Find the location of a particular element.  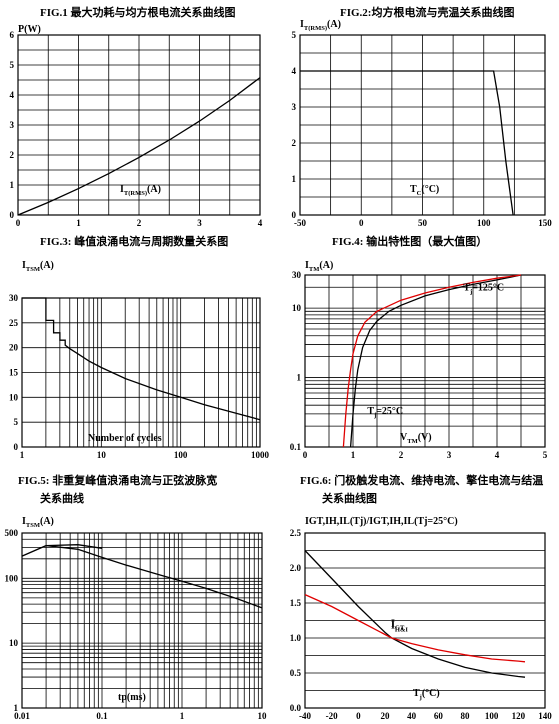

fig2-x-tick-label: 0 is located at coordinates (361, 223).